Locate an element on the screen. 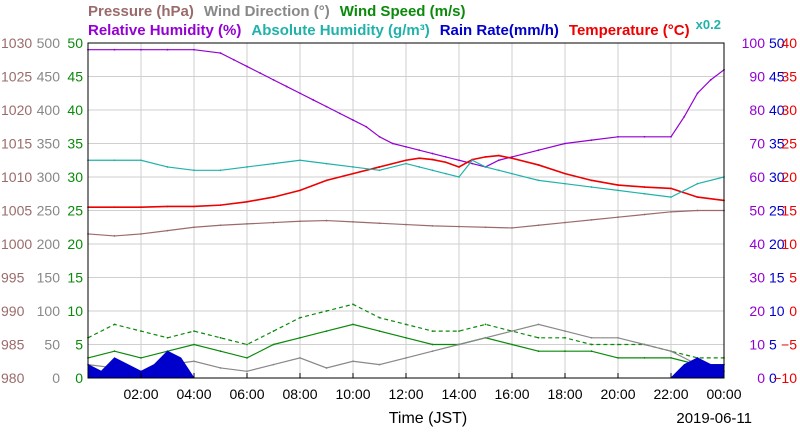 The image size is (800, 434). tick-label-humidity: 90 is located at coordinates (757, 77).